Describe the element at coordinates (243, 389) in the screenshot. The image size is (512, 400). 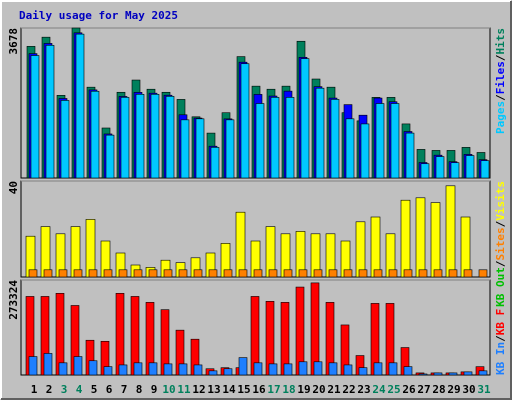
I see `x-tick-label: 15` at that location.